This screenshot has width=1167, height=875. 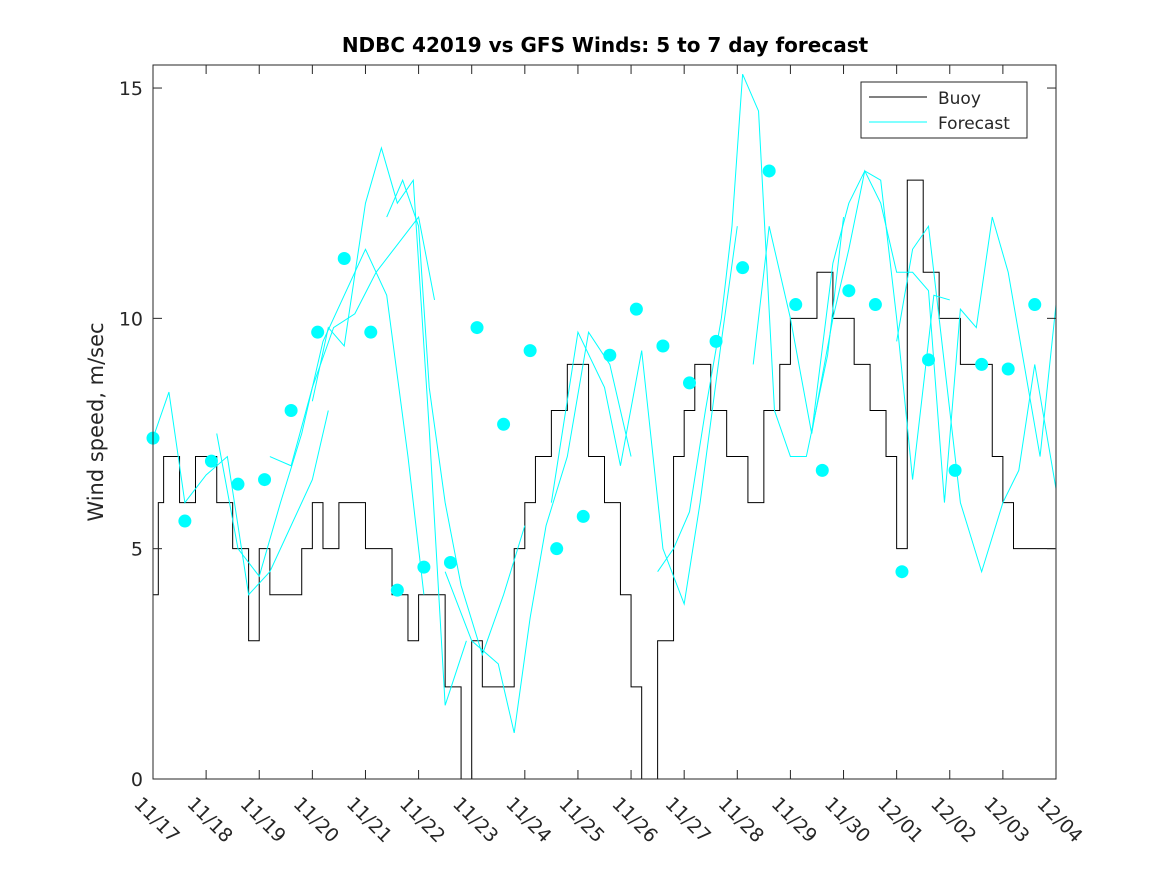 I want to click on x-tick-label: 11/26, so click(x=635, y=820).